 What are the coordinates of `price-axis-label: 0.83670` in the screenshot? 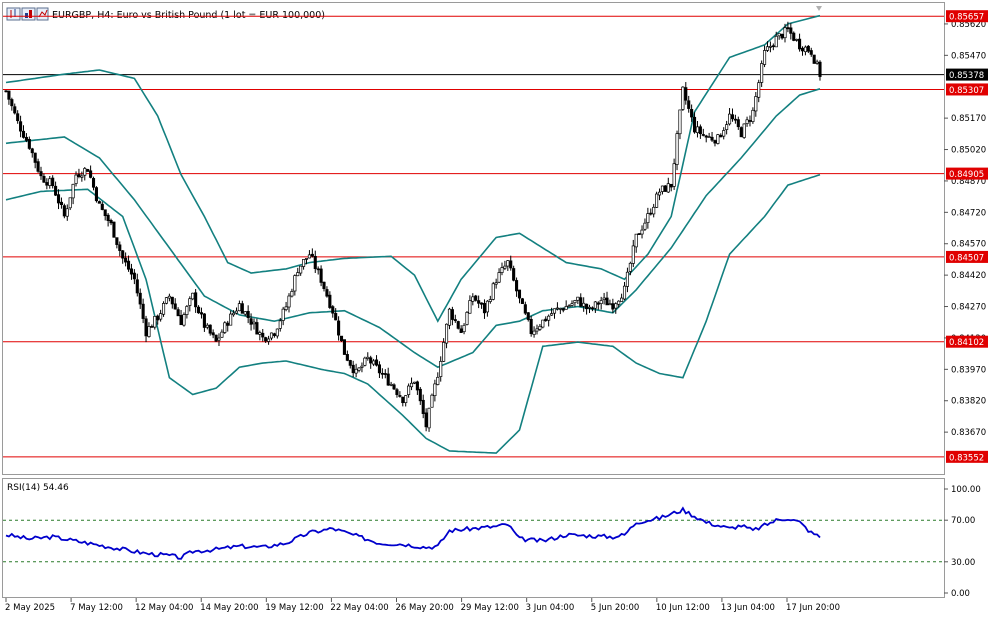 It's located at (968, 433).